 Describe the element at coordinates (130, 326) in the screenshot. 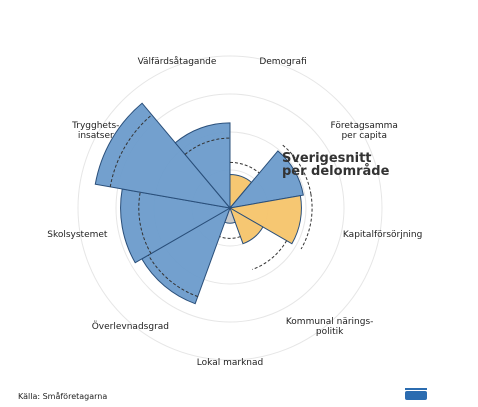

I see `category-label: Överlevnadsgrad` at that location.